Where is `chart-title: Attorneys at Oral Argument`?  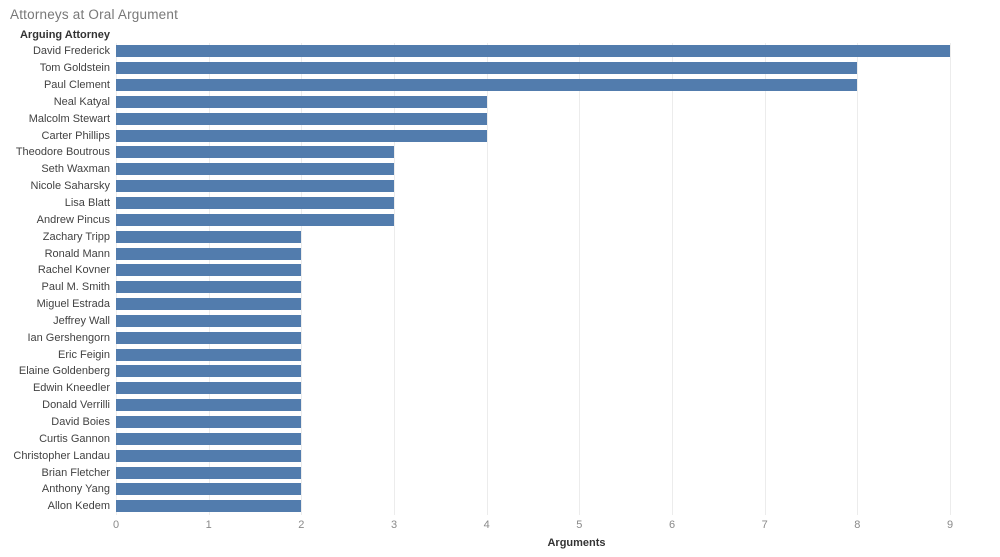
chart-title: Attorneys at Oral Argument is located at coordinates (94, 14).